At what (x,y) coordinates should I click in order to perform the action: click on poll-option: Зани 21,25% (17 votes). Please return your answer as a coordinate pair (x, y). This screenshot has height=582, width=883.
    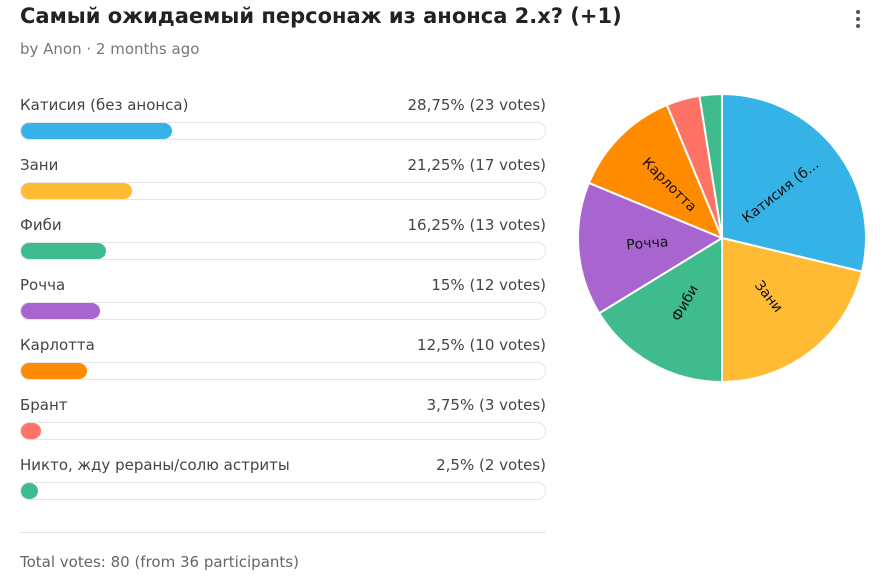
    Looking at the image, I should click on (283, 184).